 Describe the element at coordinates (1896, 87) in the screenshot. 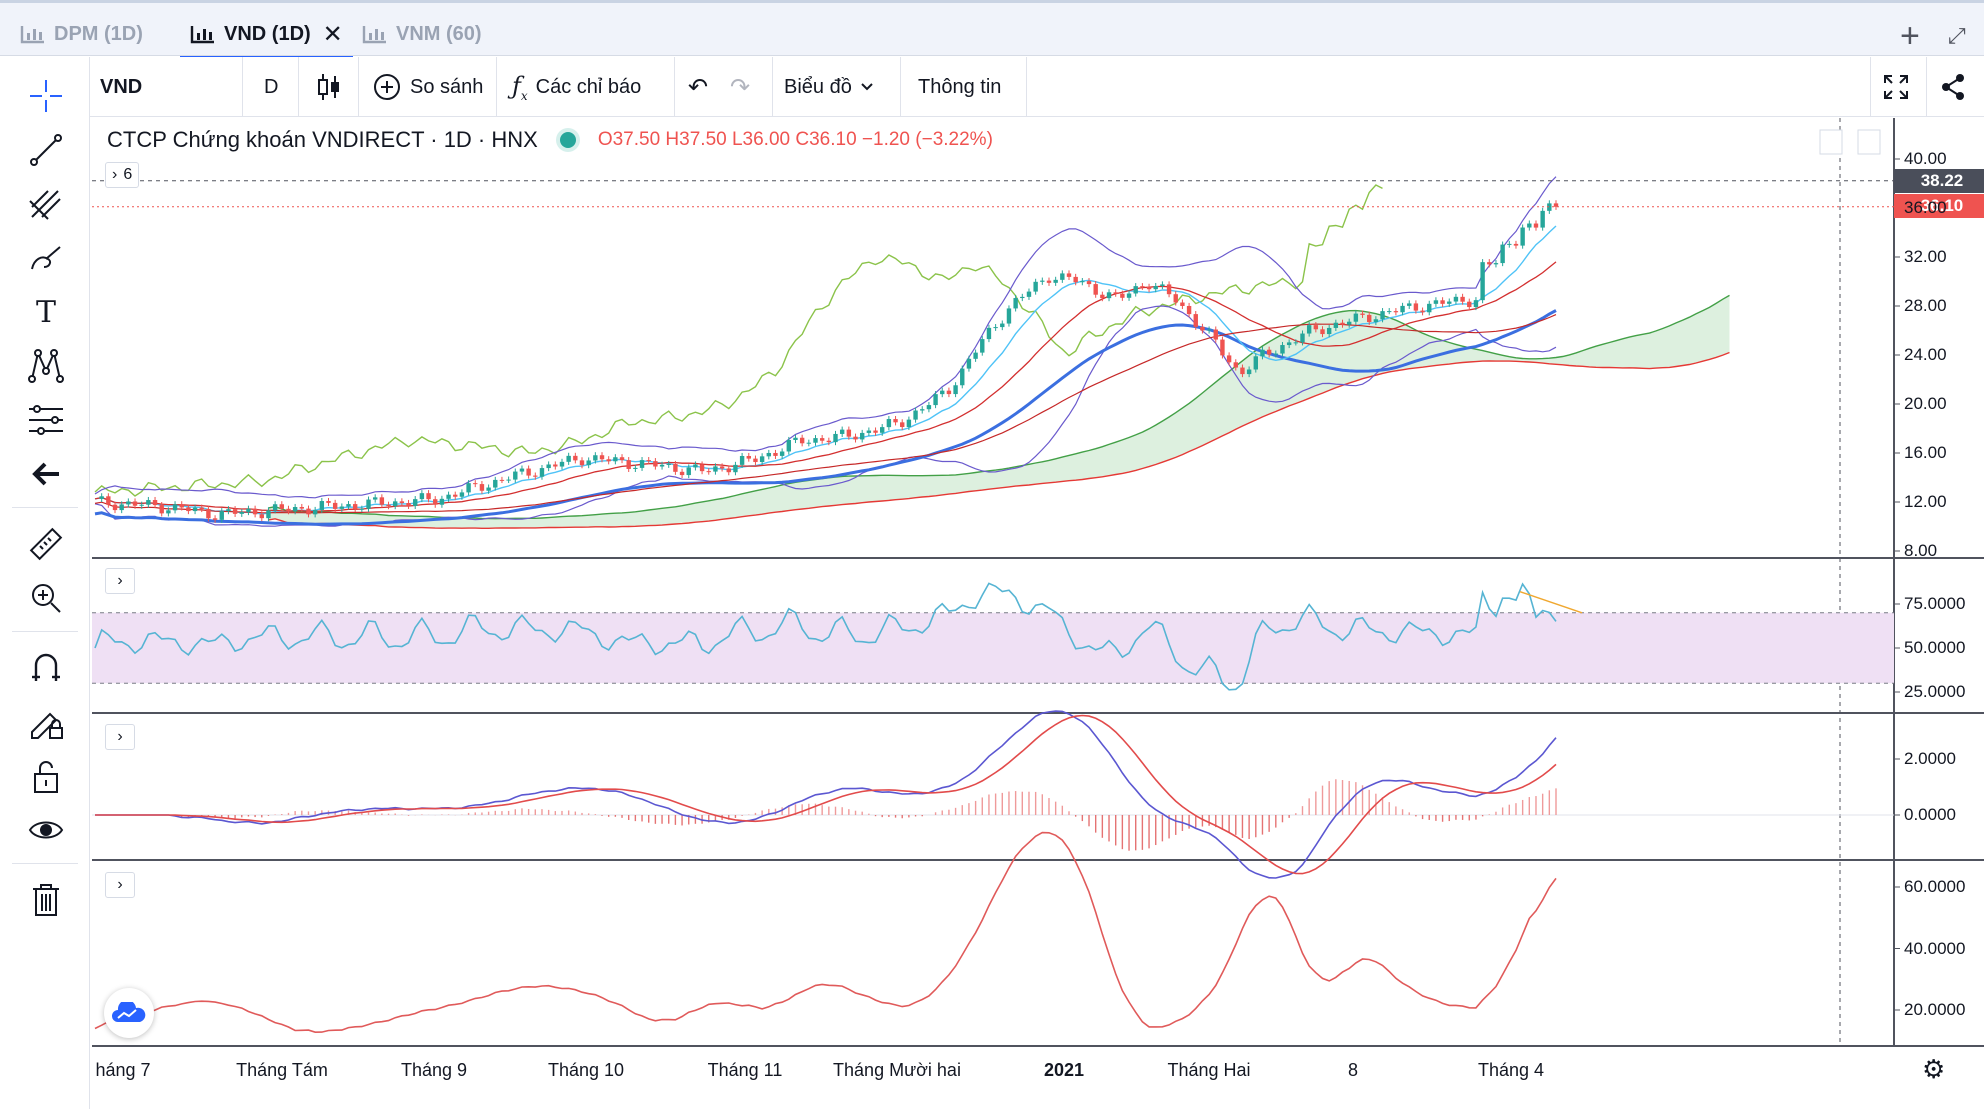

I see `fullscreen-button` at that location.